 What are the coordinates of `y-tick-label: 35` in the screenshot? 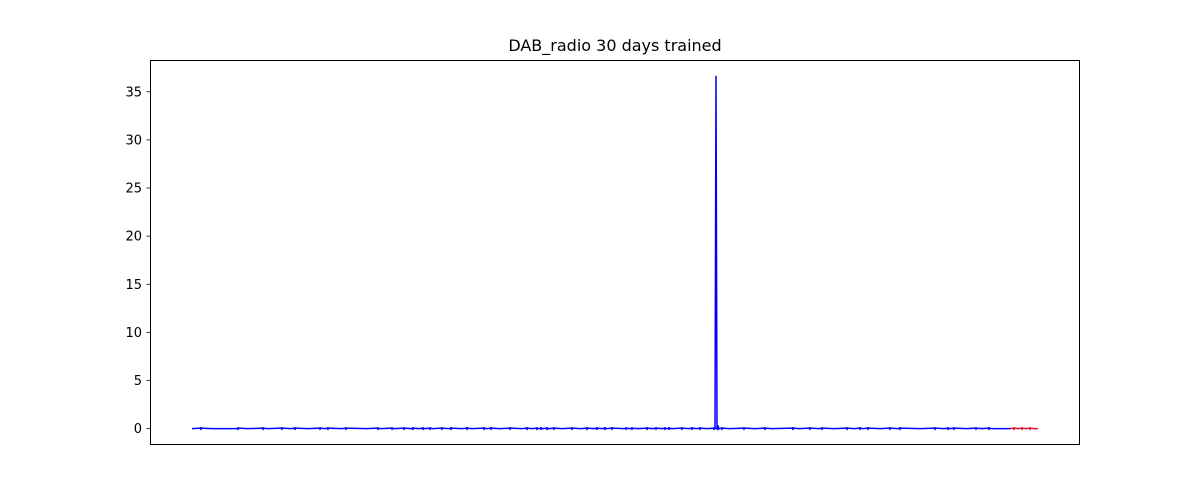 It's located at (133, 92).